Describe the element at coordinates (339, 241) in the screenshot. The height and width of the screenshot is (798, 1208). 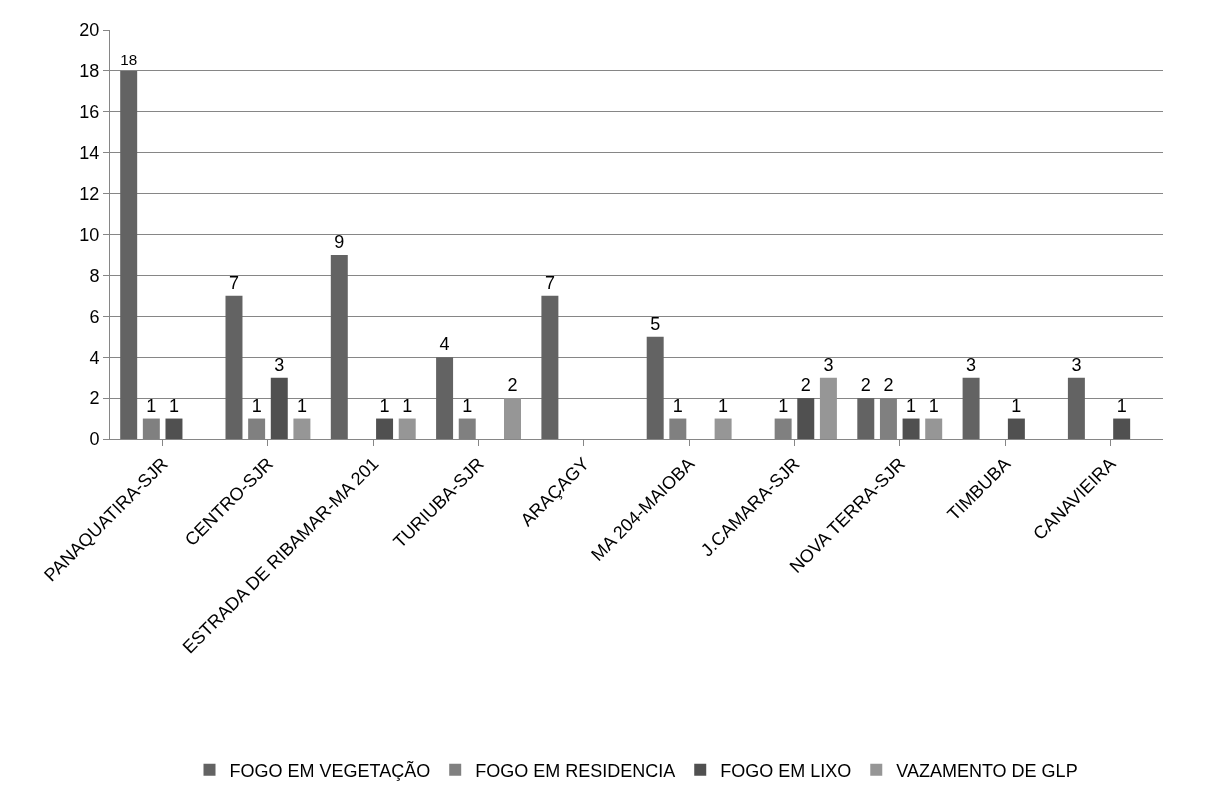
I see `data-label: 9` at that location.